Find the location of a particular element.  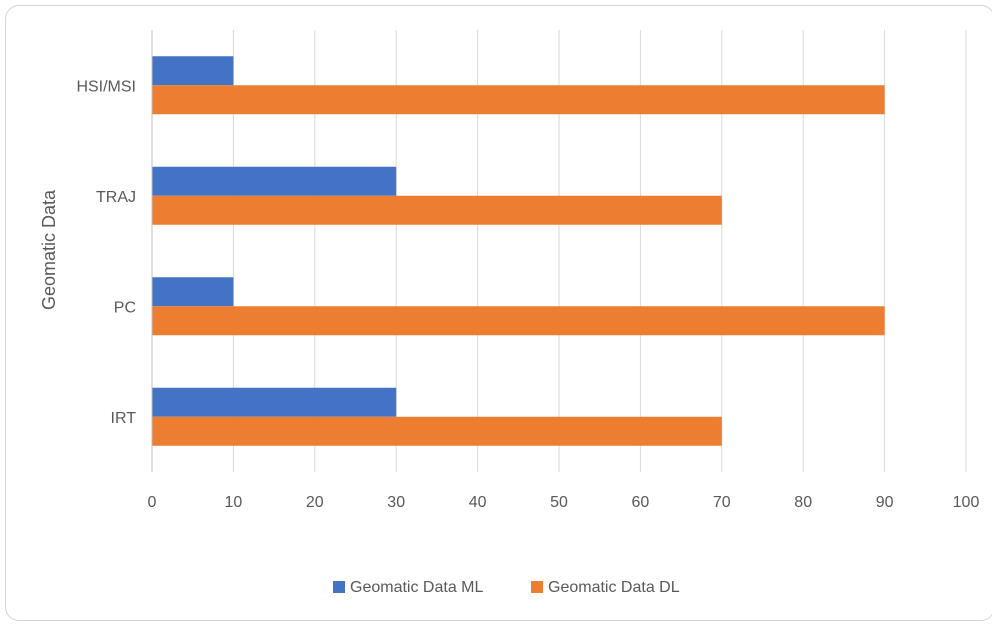

x-tick-label-30: 30 is located at coordinates (396, 502).